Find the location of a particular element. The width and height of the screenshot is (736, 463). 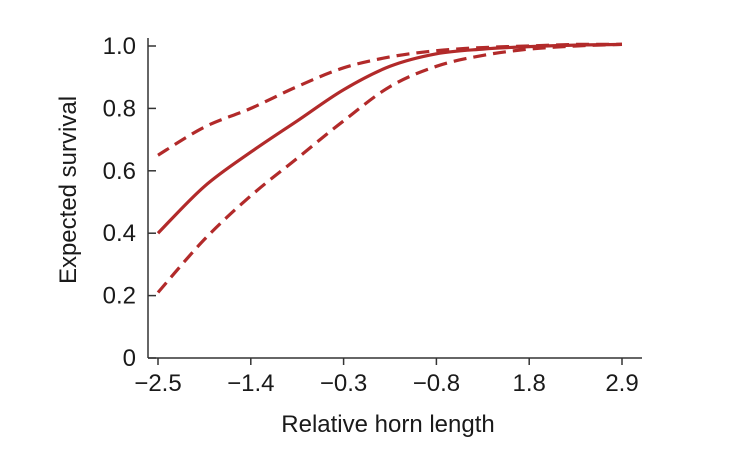

y-tick-label: 0.8 is located at coordinates (119, 108).